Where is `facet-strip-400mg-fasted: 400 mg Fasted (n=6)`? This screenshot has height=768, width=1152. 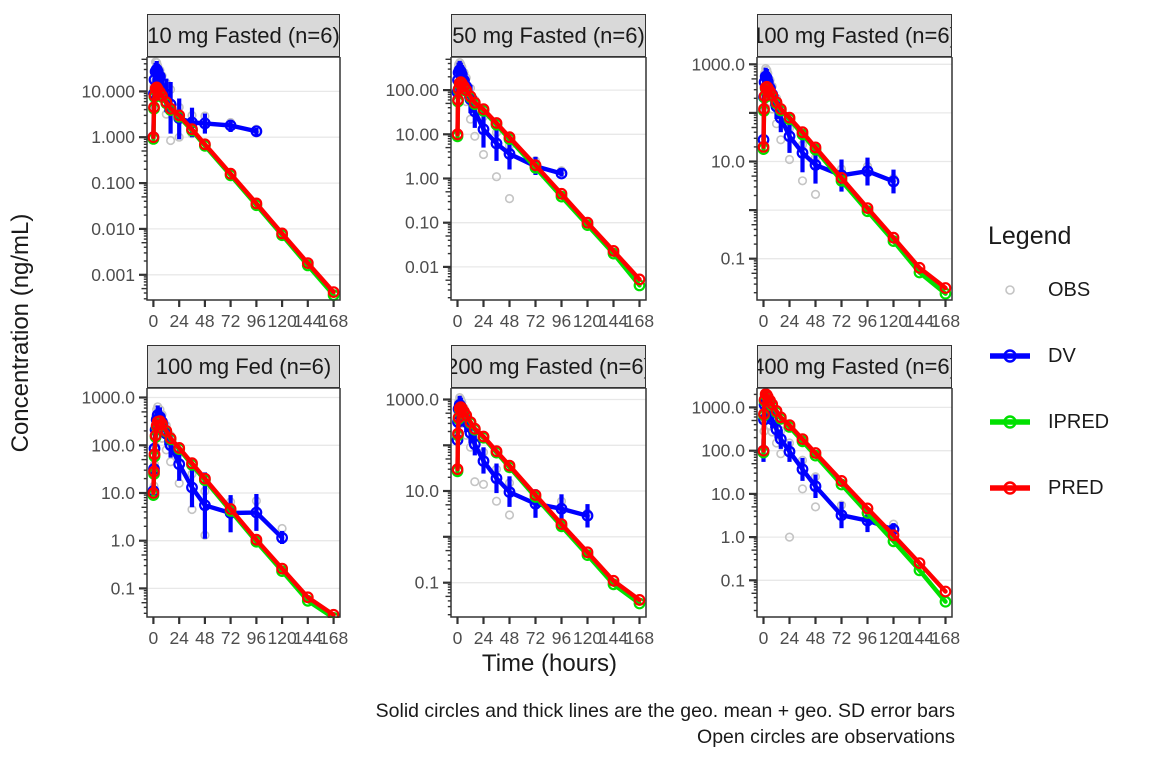 facet-strip-400mg-fasted: 400 mg Fasted (n=6) is located at coordinates (854, 366).